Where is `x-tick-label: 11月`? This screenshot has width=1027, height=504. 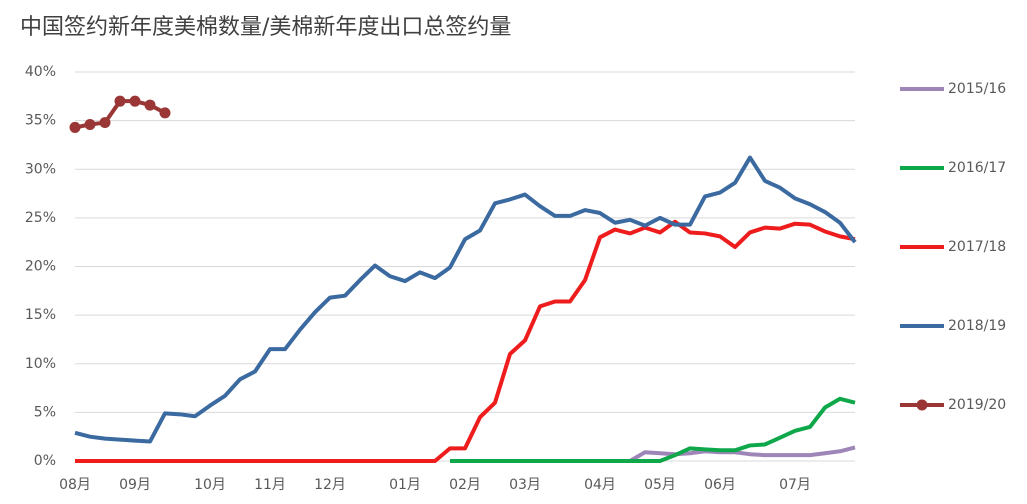 x-tick-label: 11月 is located at coordinates (270, 485).